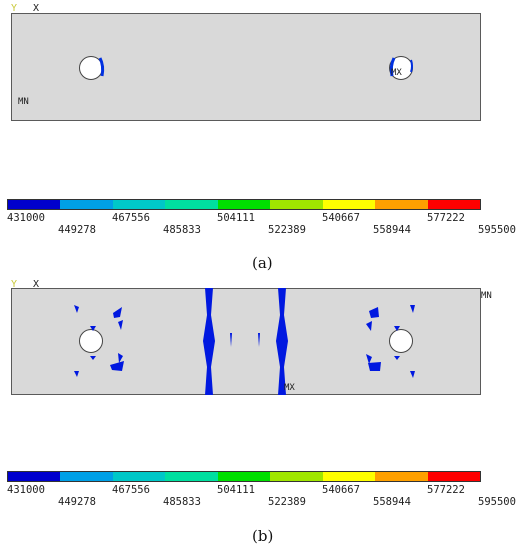  I want to click on left-hole, so click(91, 341).